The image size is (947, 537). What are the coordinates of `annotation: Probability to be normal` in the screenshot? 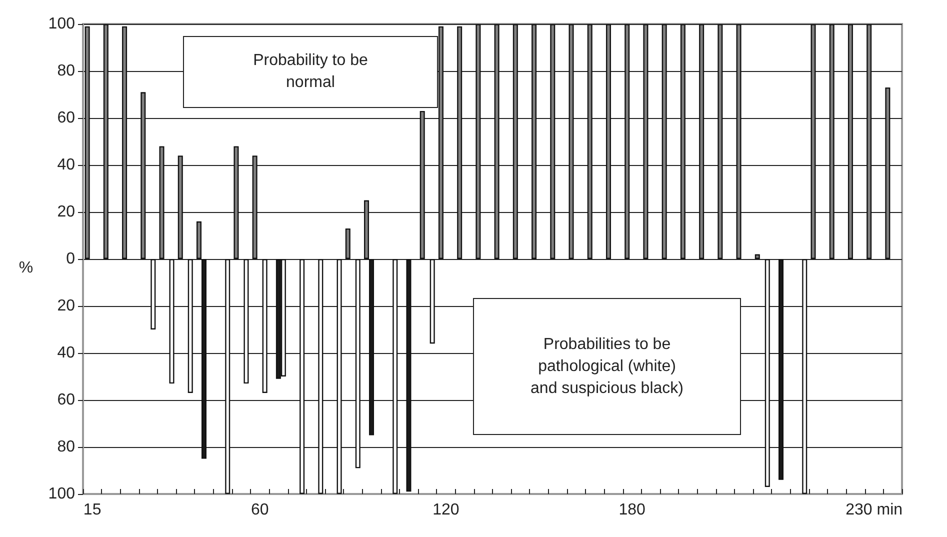 It's located at (310, 72).